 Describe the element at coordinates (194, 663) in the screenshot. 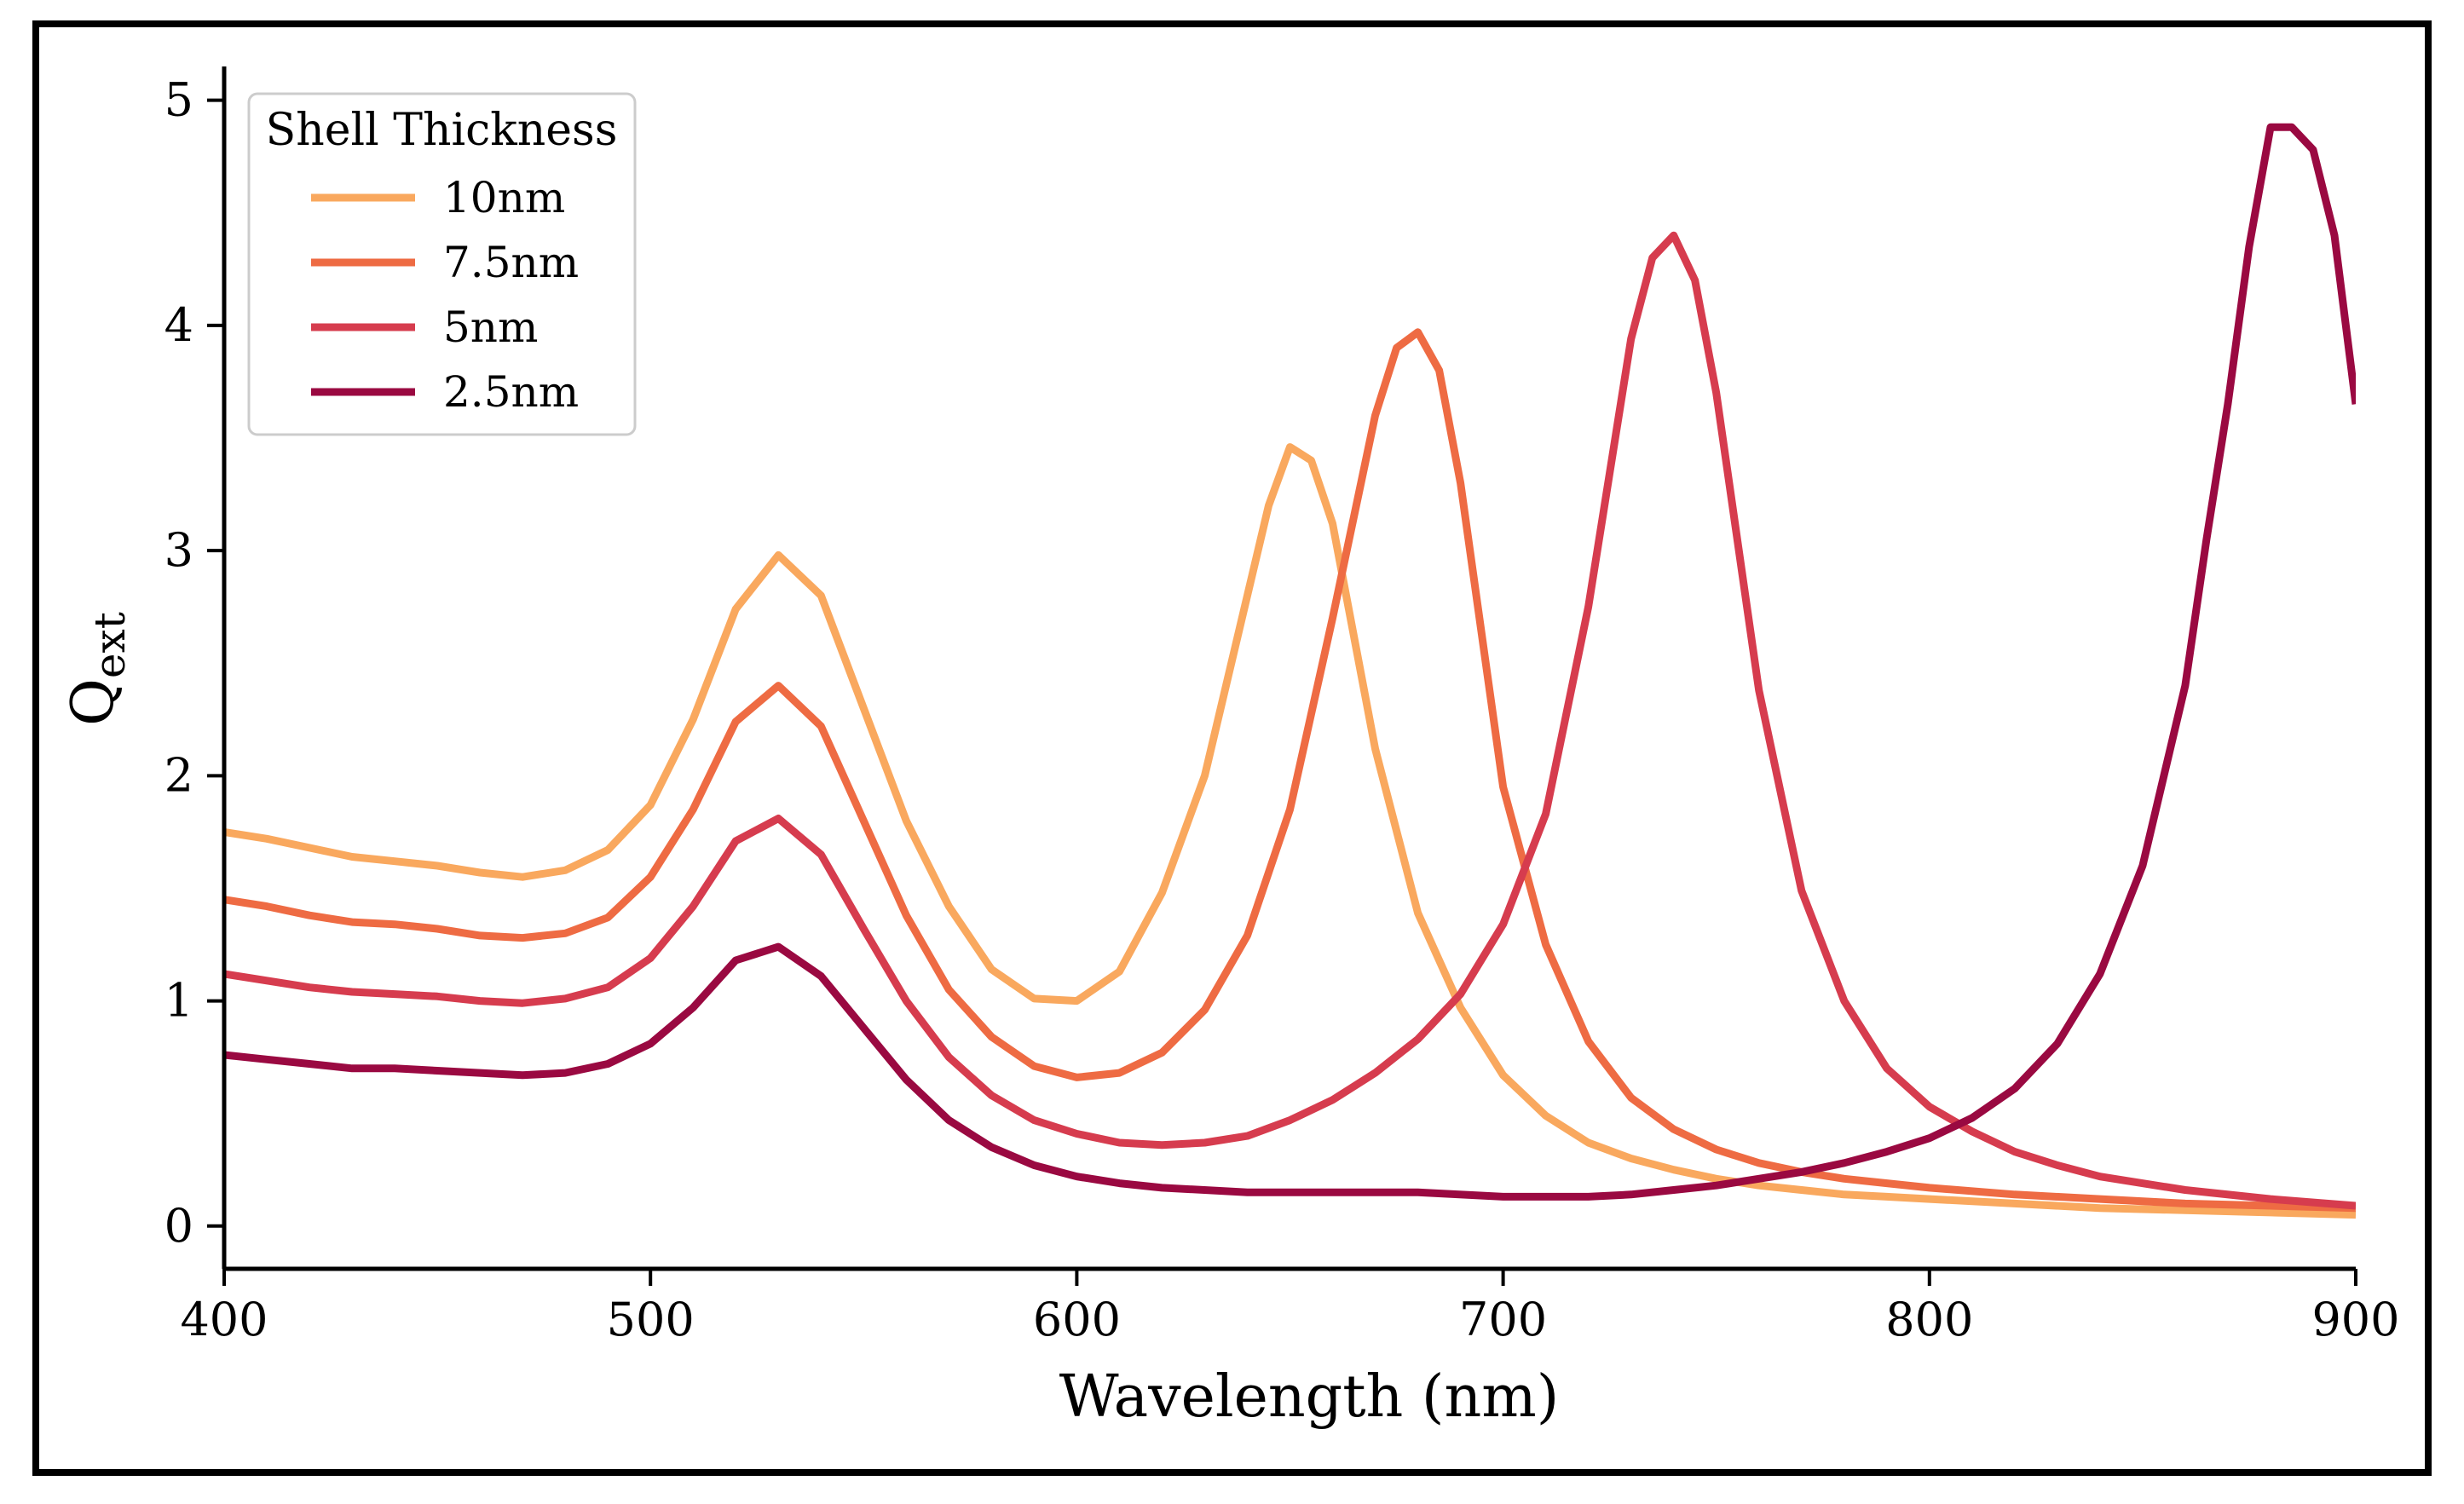

I see `y-ticks: 0 1 2 3 4 5` at that location.